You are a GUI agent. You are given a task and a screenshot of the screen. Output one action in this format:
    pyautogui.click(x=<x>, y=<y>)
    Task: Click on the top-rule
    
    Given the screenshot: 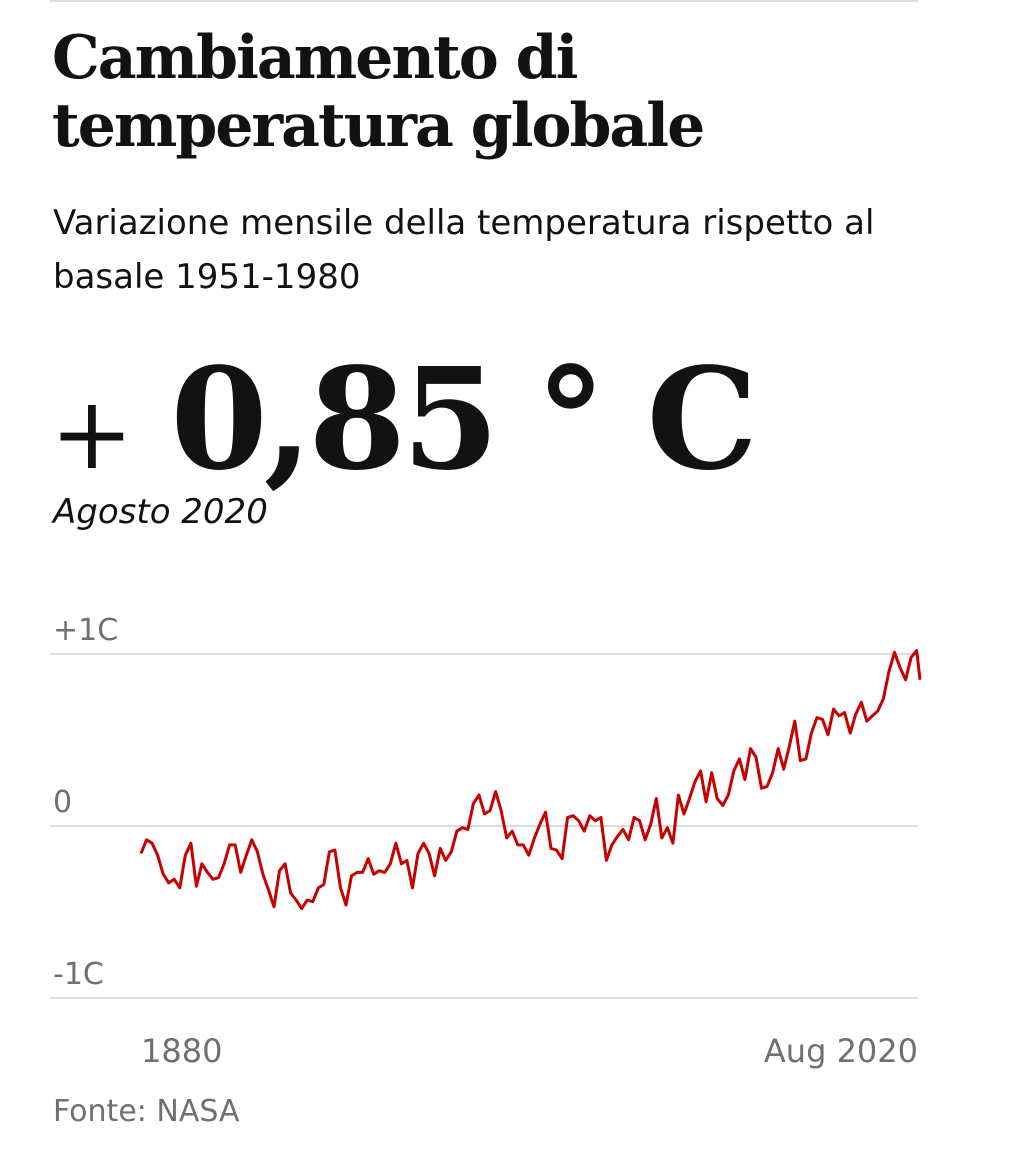 What is the action you would take?
    pyautogui.click(x=484, y=1)
    